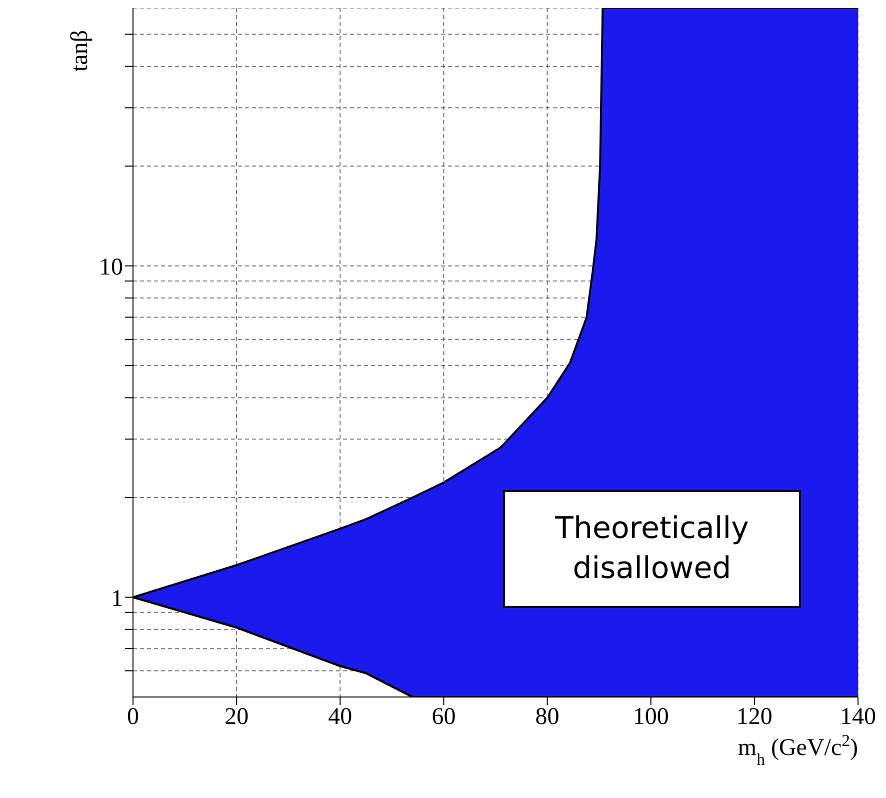 Image resolution: width=886 pixels, height=798 pixels. What do you see at coordinates (652, 549) in the screenshot?
I see `text-box: Theoretically disallowed` at bounding box center [652, 549].